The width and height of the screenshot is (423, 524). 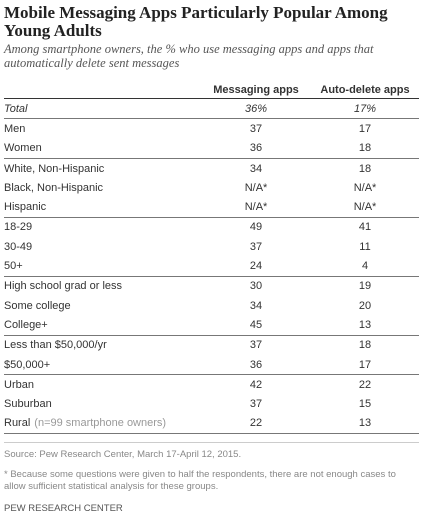 I want to click on row-group: Less than $50,000/yr 37 18 $50,000+ 36 17, so click(x=211, y=356).